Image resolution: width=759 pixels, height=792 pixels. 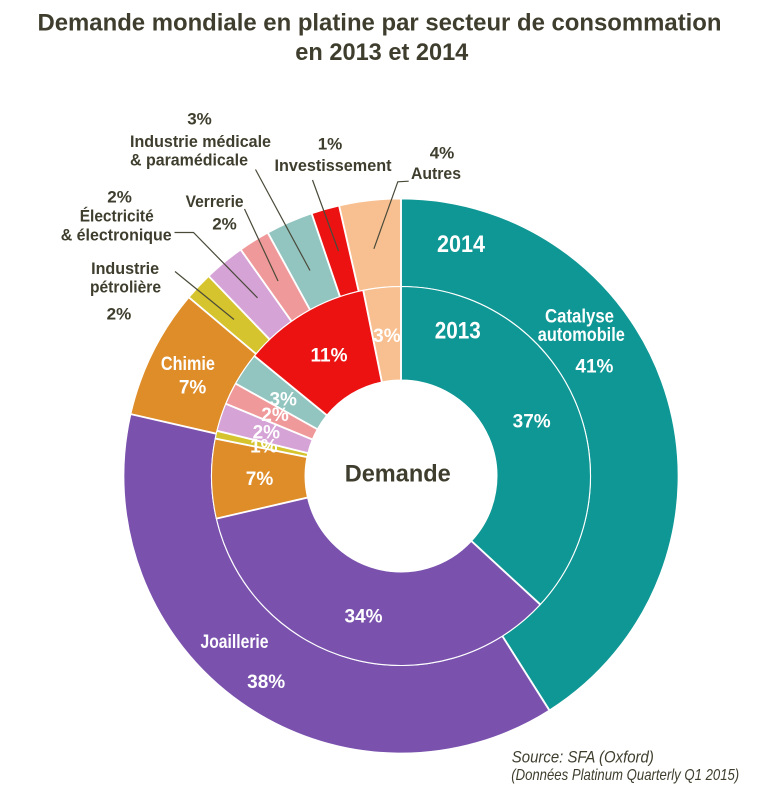 What do you see at coordinates (329, 356) in the screenshot?
I see `svg-text: 11%` at bounding box center [329, 356].